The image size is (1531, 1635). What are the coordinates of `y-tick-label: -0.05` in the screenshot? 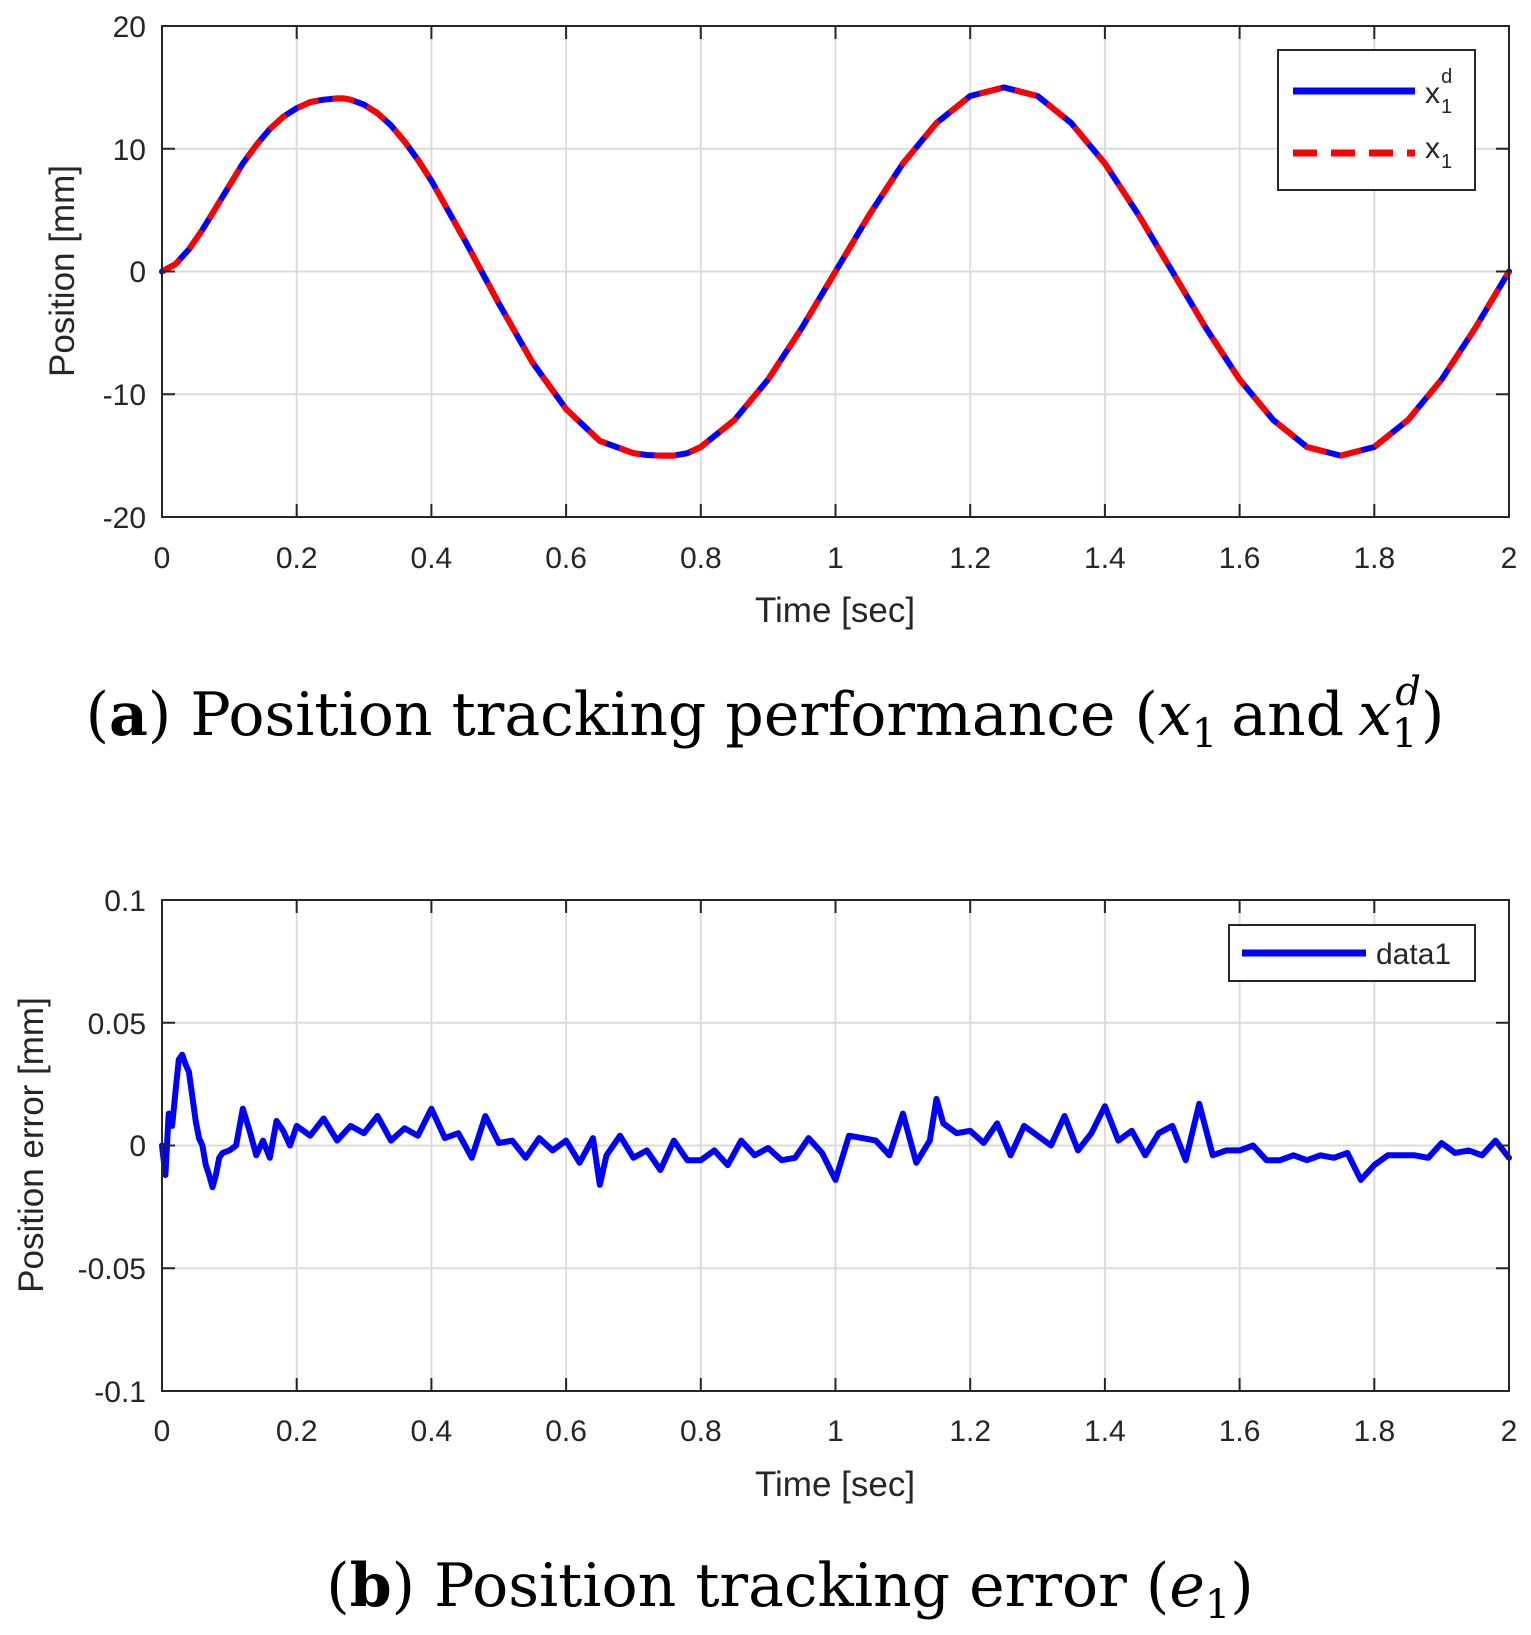 It's located at (112, 1269).